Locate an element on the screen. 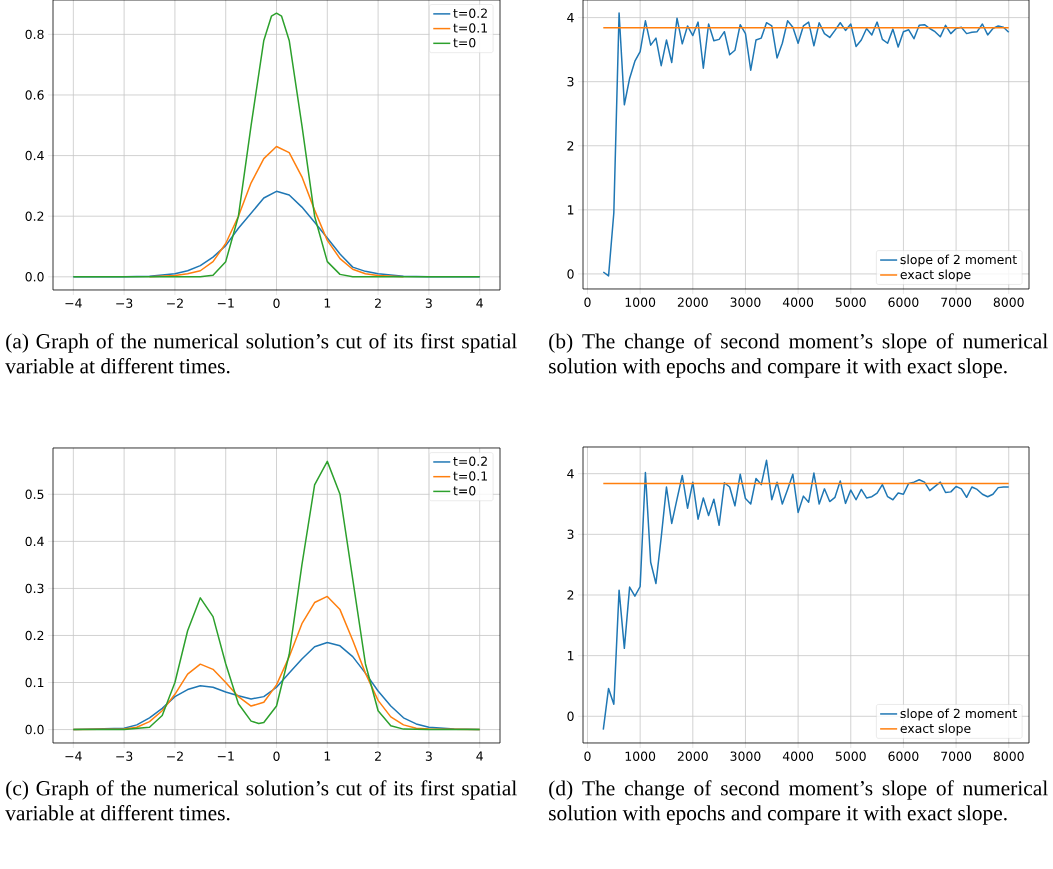  y-tick-label: 0.1 is located at coordinates (34, 682).